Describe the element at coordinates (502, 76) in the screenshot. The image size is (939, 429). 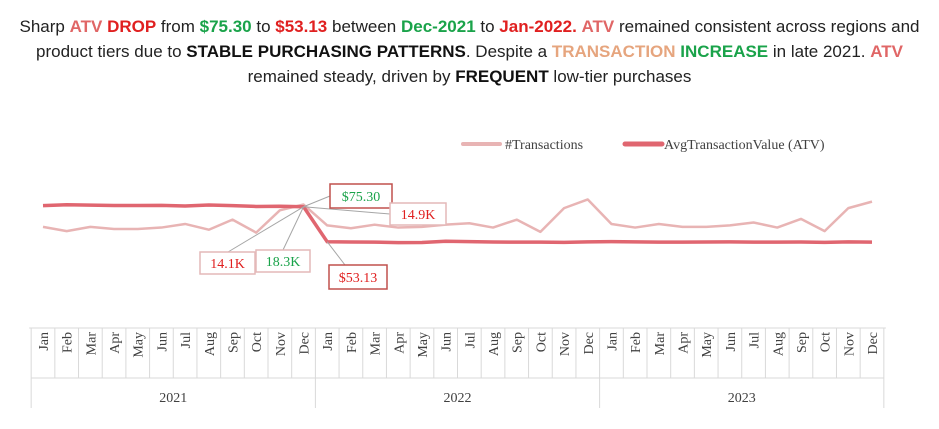
I see `headline-segment: FREQUENT` at that location.